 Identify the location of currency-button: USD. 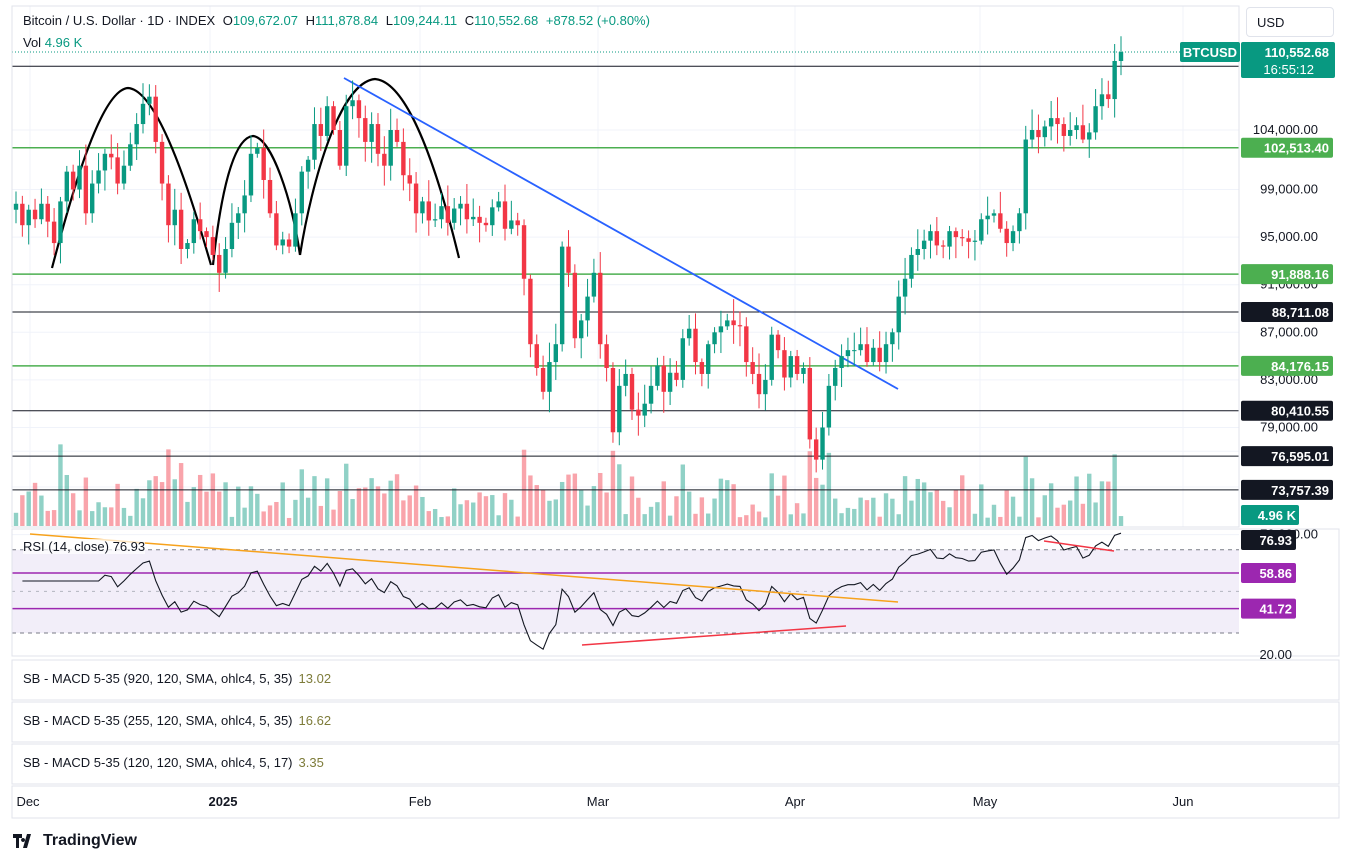
(1290, 22).